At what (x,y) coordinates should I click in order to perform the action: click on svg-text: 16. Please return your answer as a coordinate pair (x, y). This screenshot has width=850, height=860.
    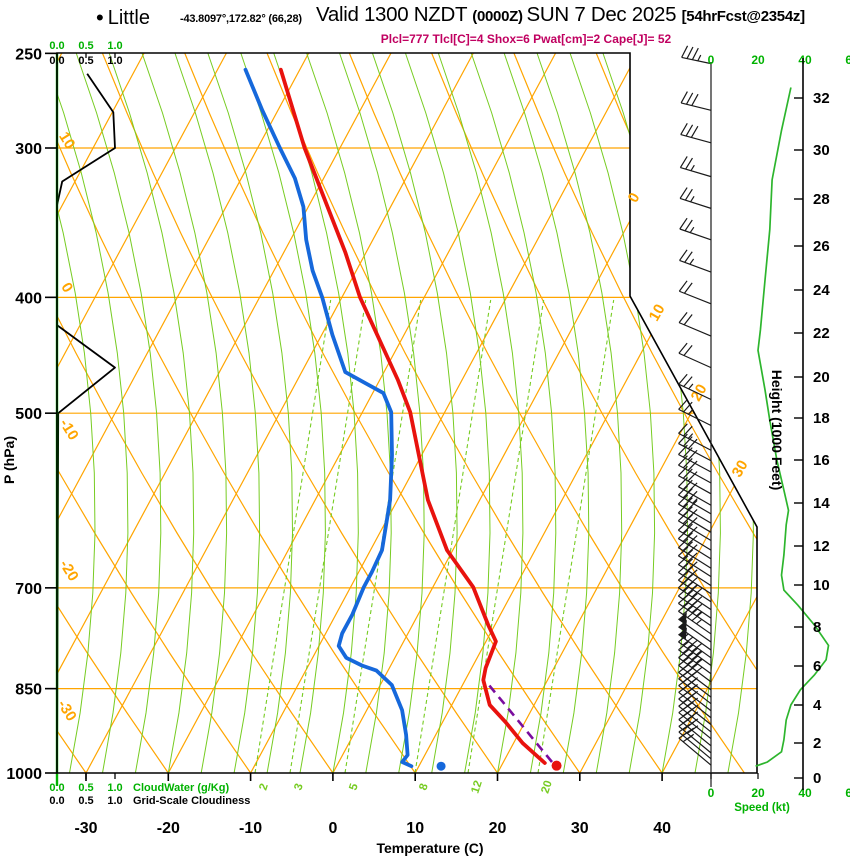
    Looking at the image, I should click on (821, 460).